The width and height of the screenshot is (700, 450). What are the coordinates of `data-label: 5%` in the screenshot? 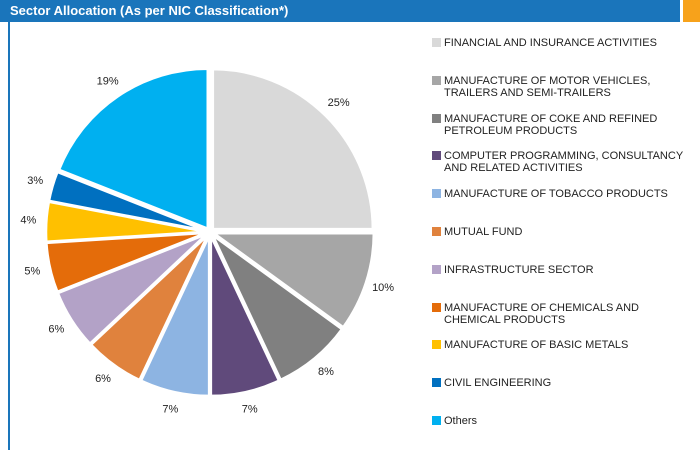 It's located at (32, 272).